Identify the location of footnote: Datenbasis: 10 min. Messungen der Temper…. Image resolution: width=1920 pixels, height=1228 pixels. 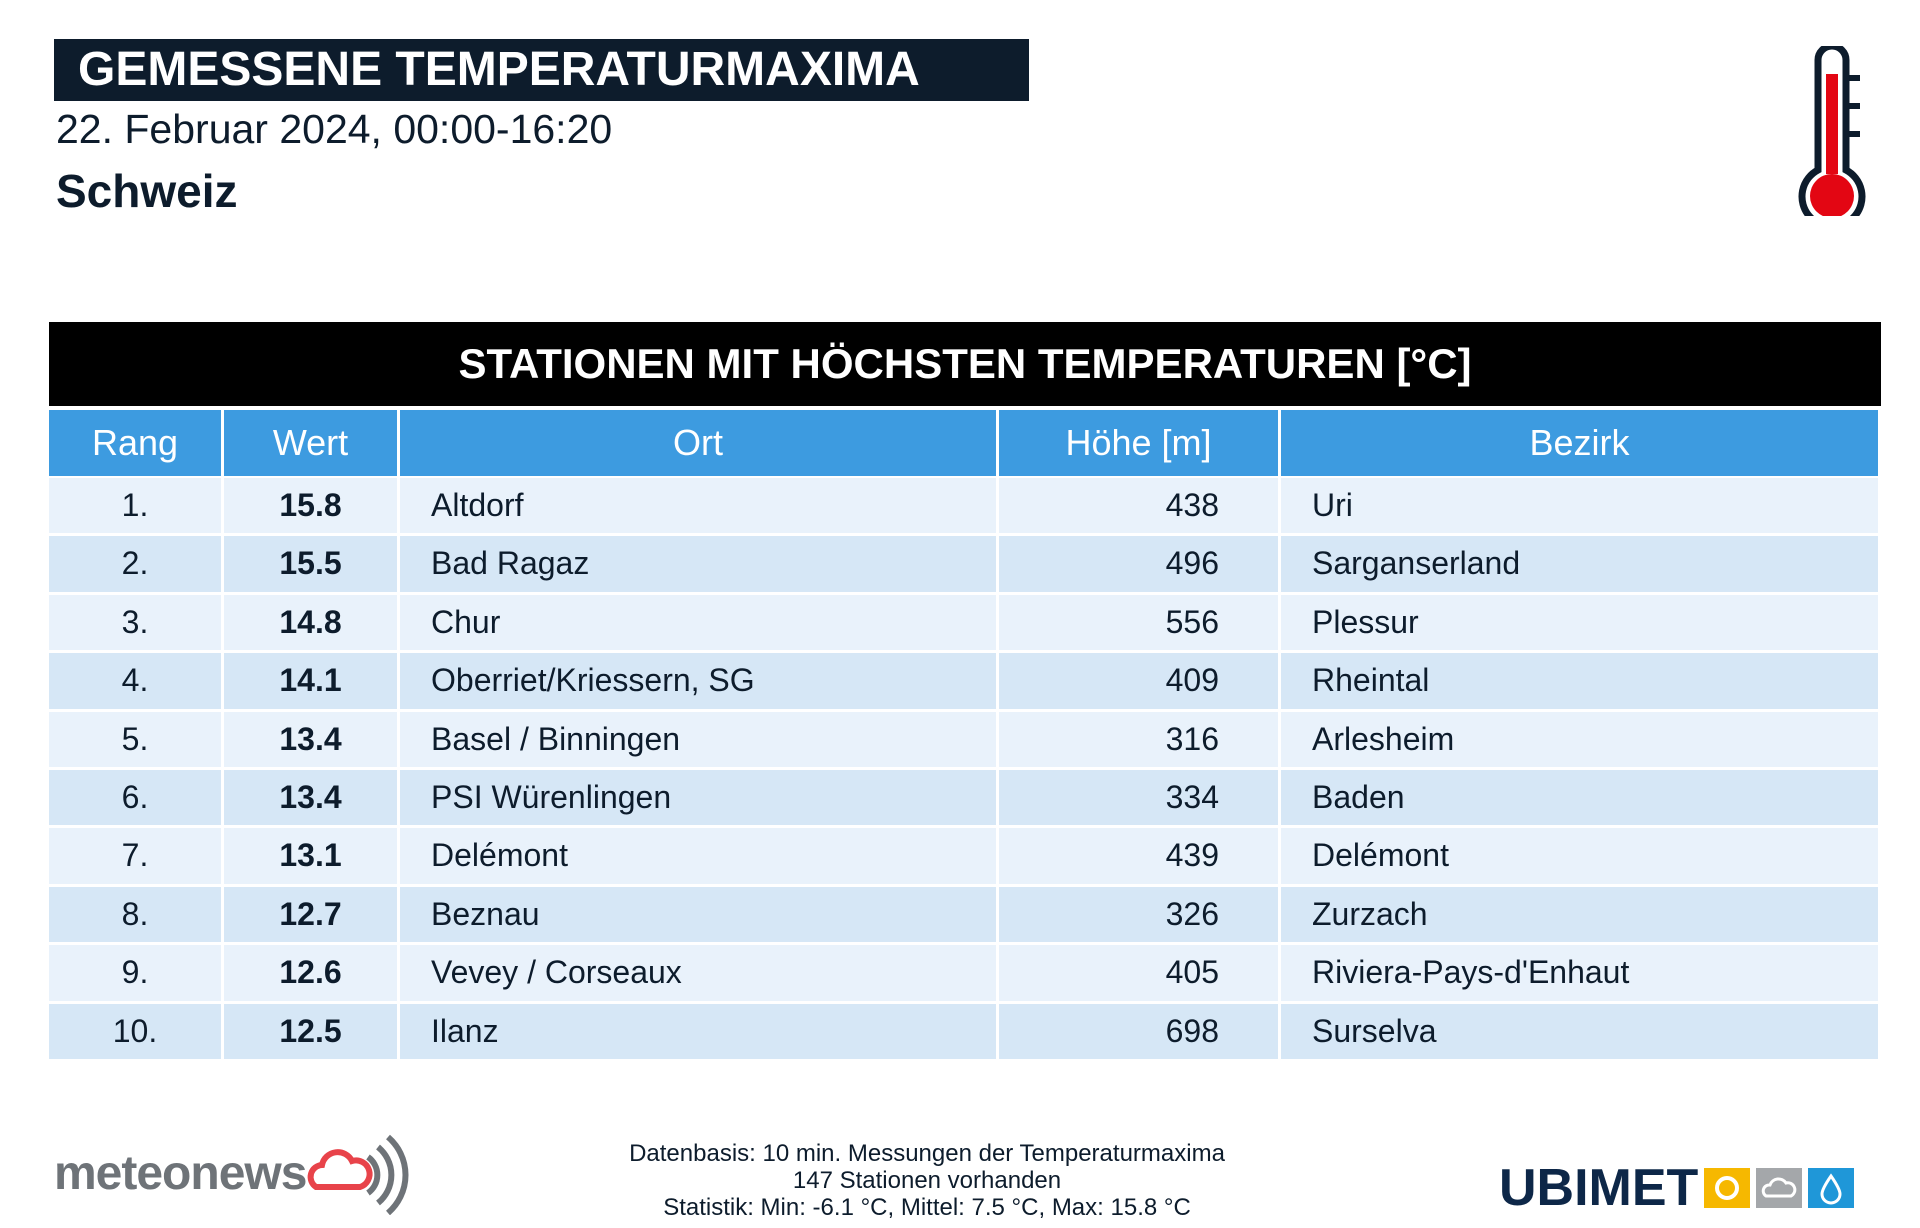
(927, 1180).